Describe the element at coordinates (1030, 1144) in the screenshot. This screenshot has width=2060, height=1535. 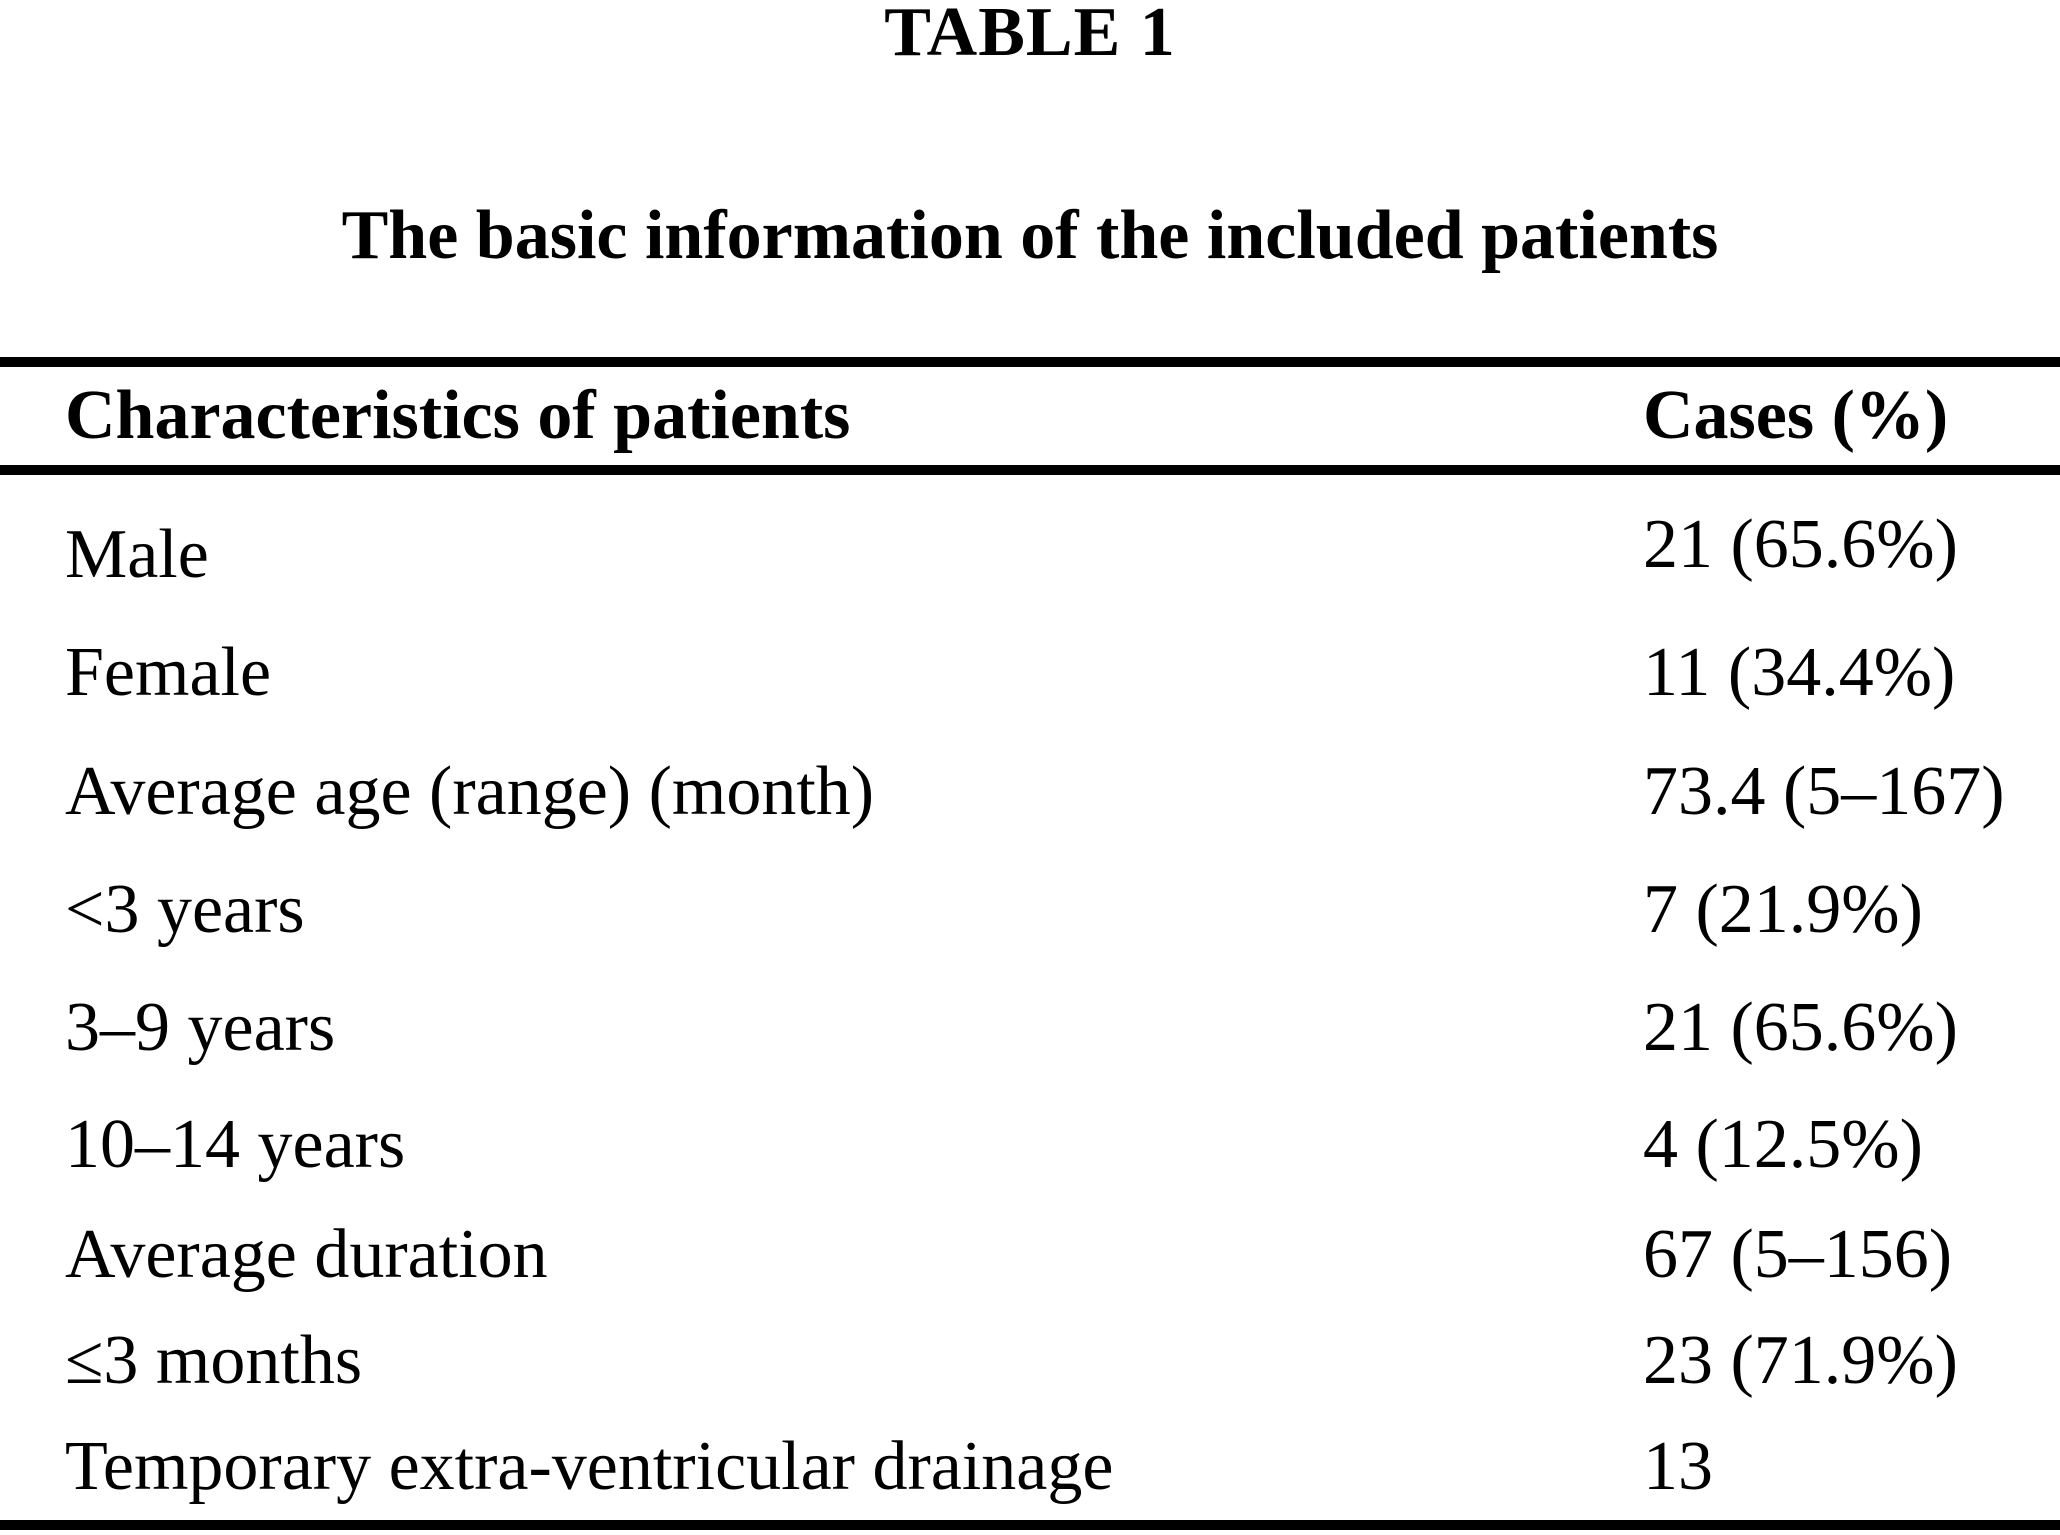
I see `table-row: 10–14 years 4 (12.5%)` at that location.